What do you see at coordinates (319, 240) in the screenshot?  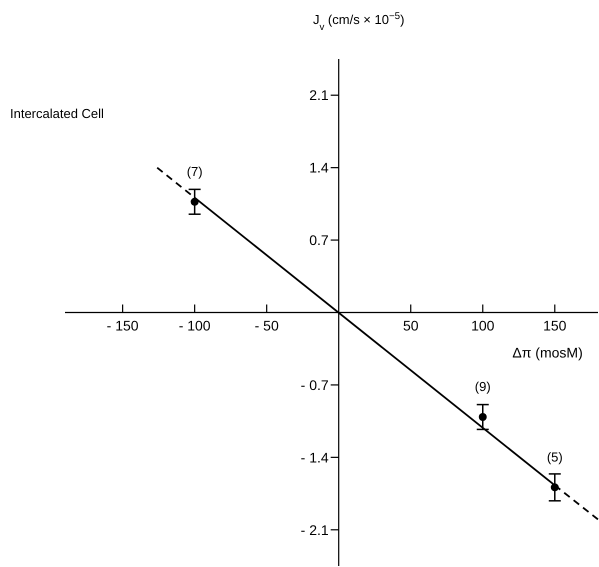 I see `y-tick-label: 0.7` at bounding box center [319, 240].